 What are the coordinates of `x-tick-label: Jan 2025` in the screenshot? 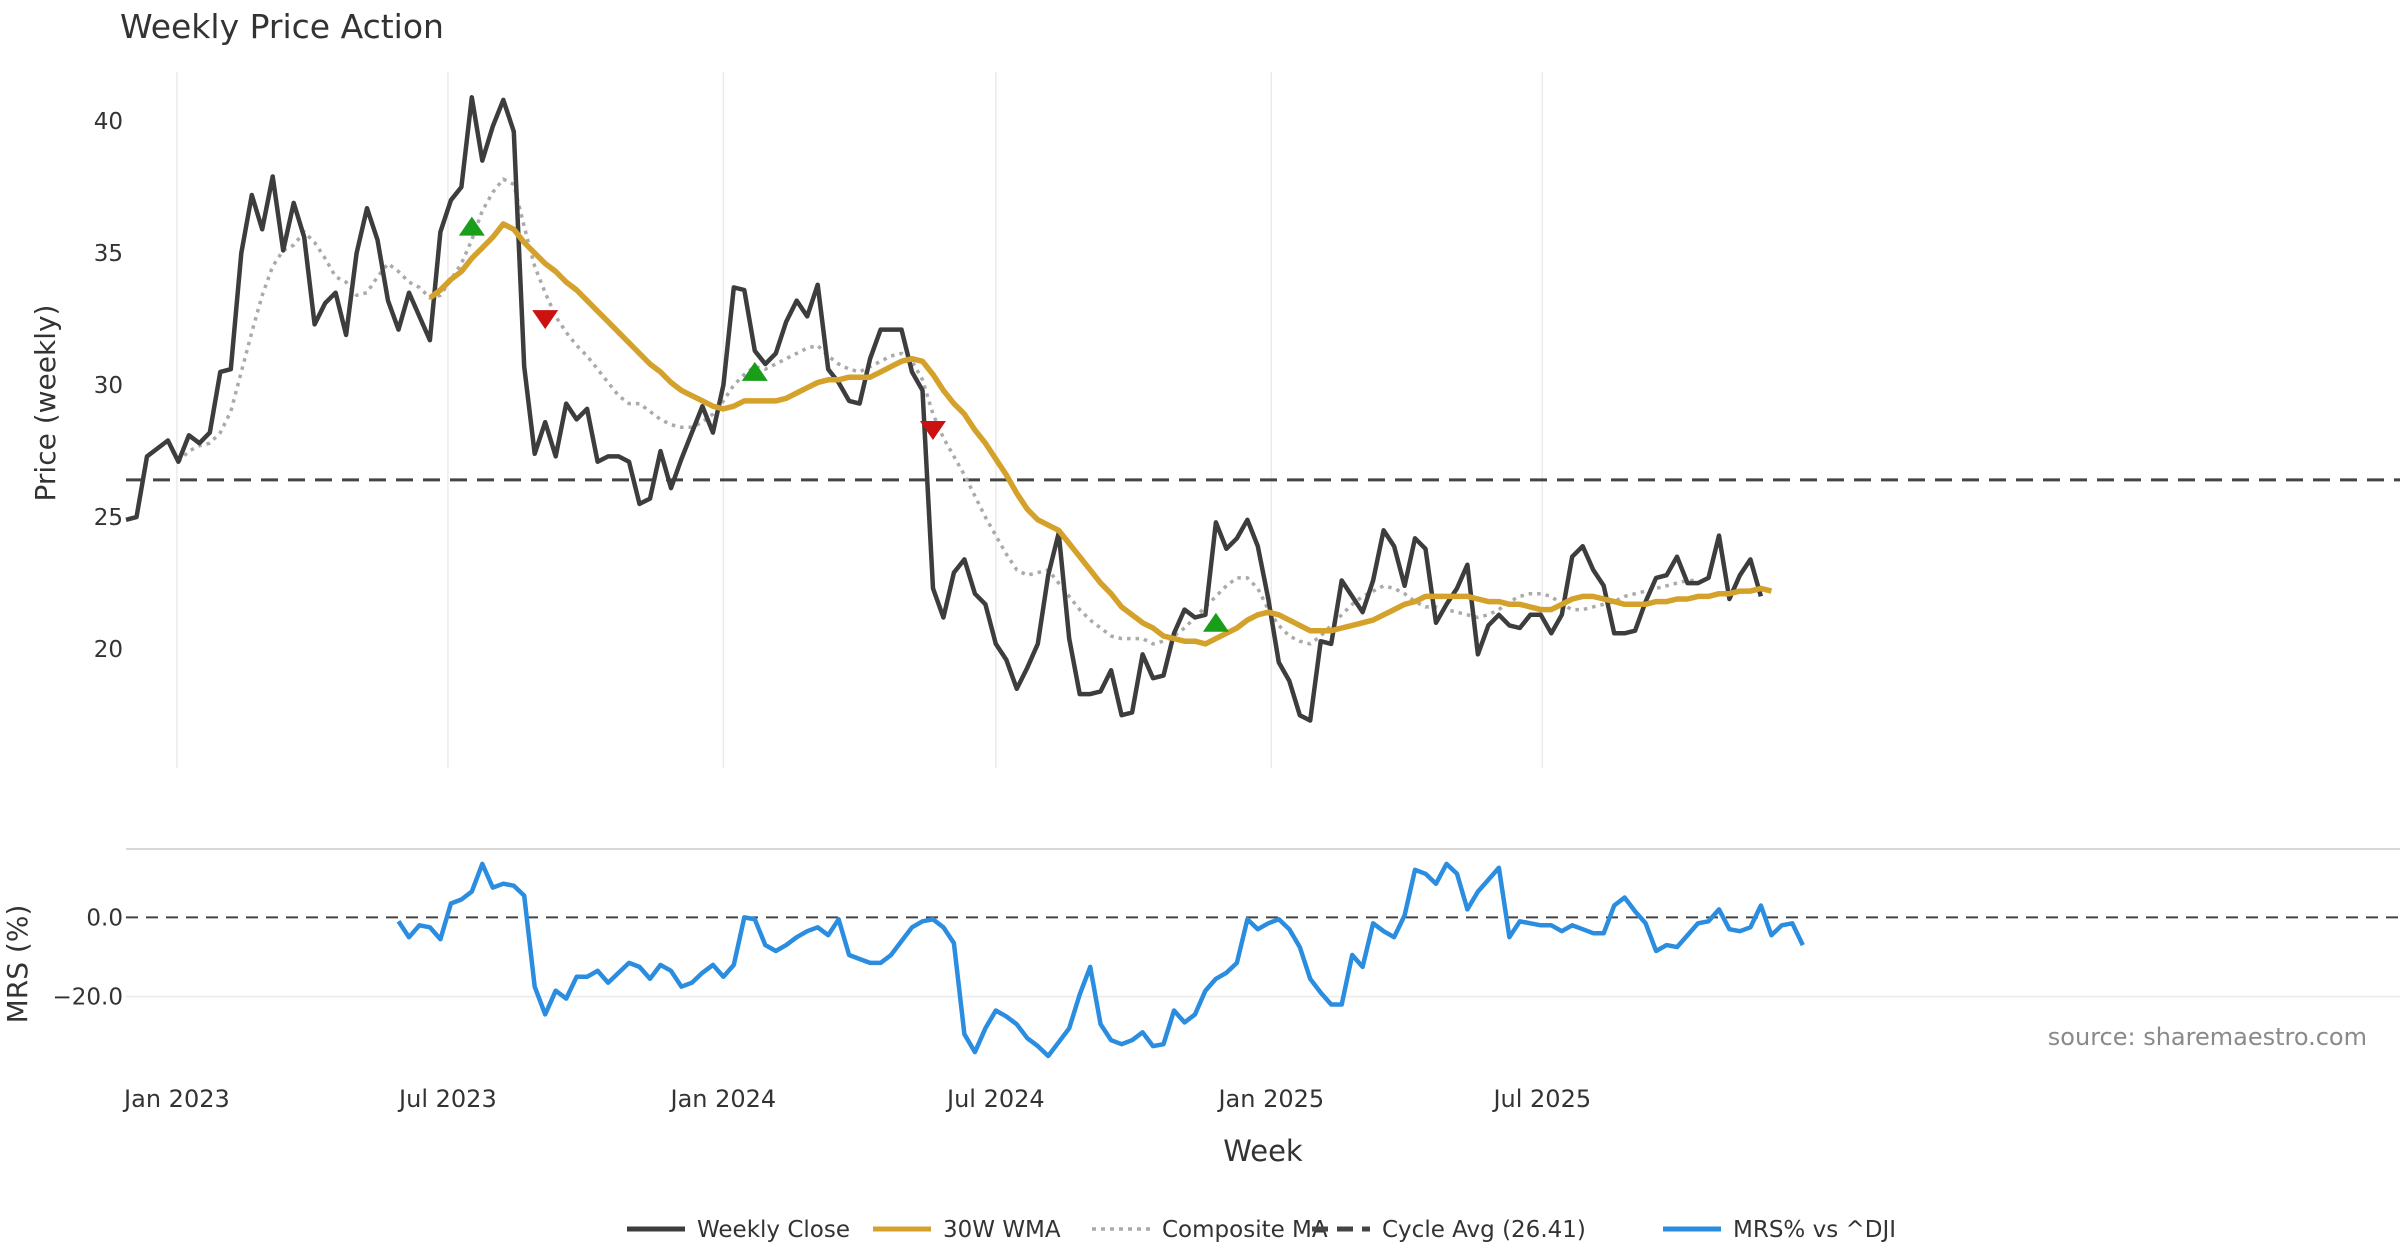 It's located at (1270, 1099).